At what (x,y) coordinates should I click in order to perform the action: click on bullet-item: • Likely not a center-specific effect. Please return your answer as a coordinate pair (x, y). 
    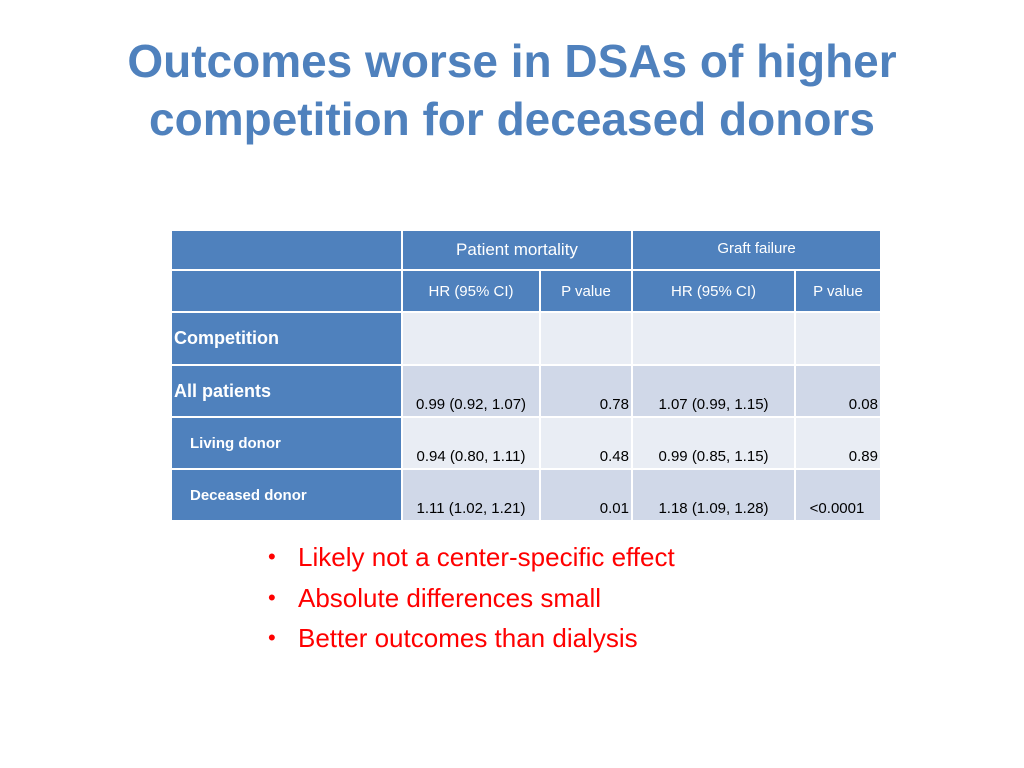
    Looking at the image, I should click on (471, 557).